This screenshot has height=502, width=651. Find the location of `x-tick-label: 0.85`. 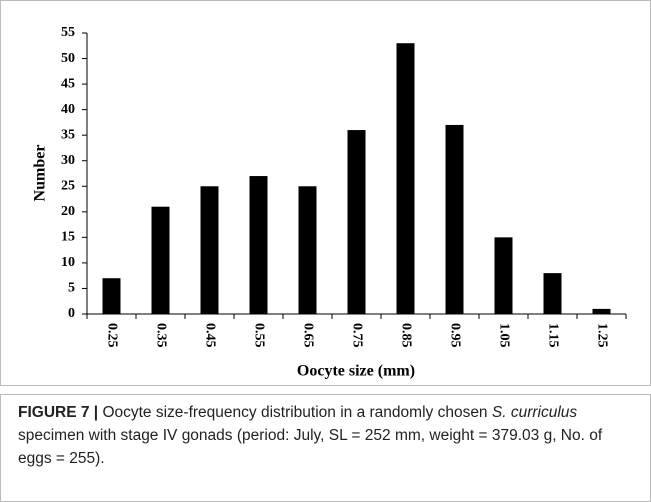

x-tick-label: 0.85 is located at coordinates (405, 335).